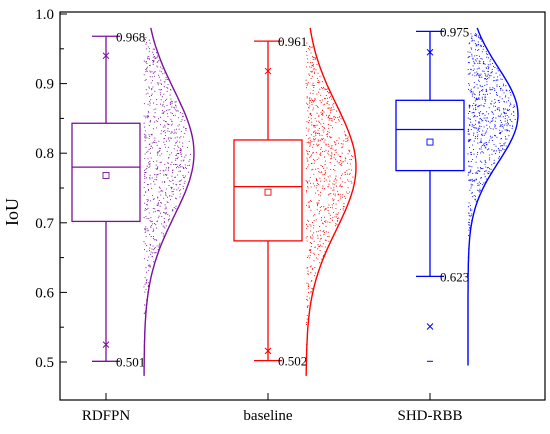 This screenshot has height=434, width=550. I want to click on density-curve, so click(169, 201).